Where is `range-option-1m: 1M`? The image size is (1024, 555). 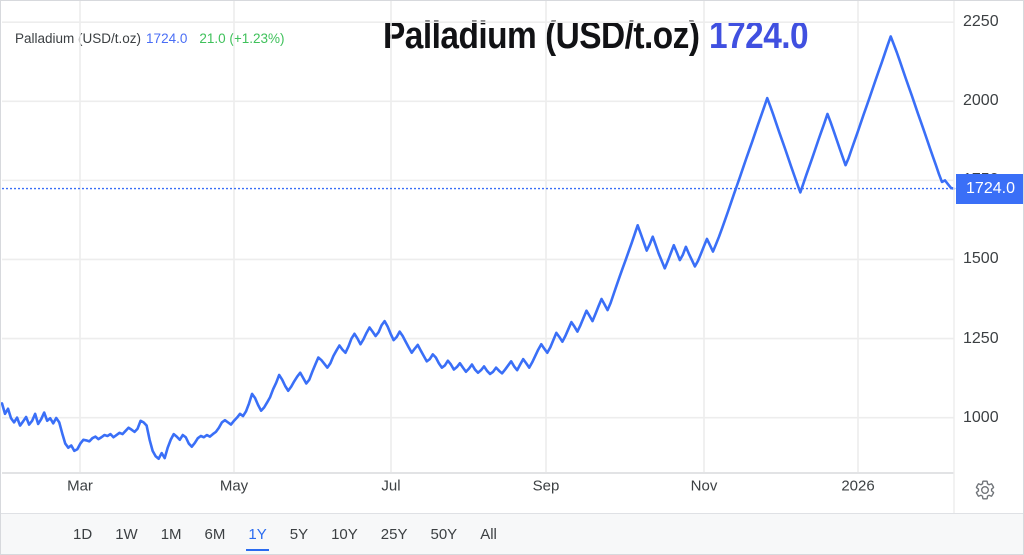 range-option-1m: 1M is located at coordinates (171, 534).